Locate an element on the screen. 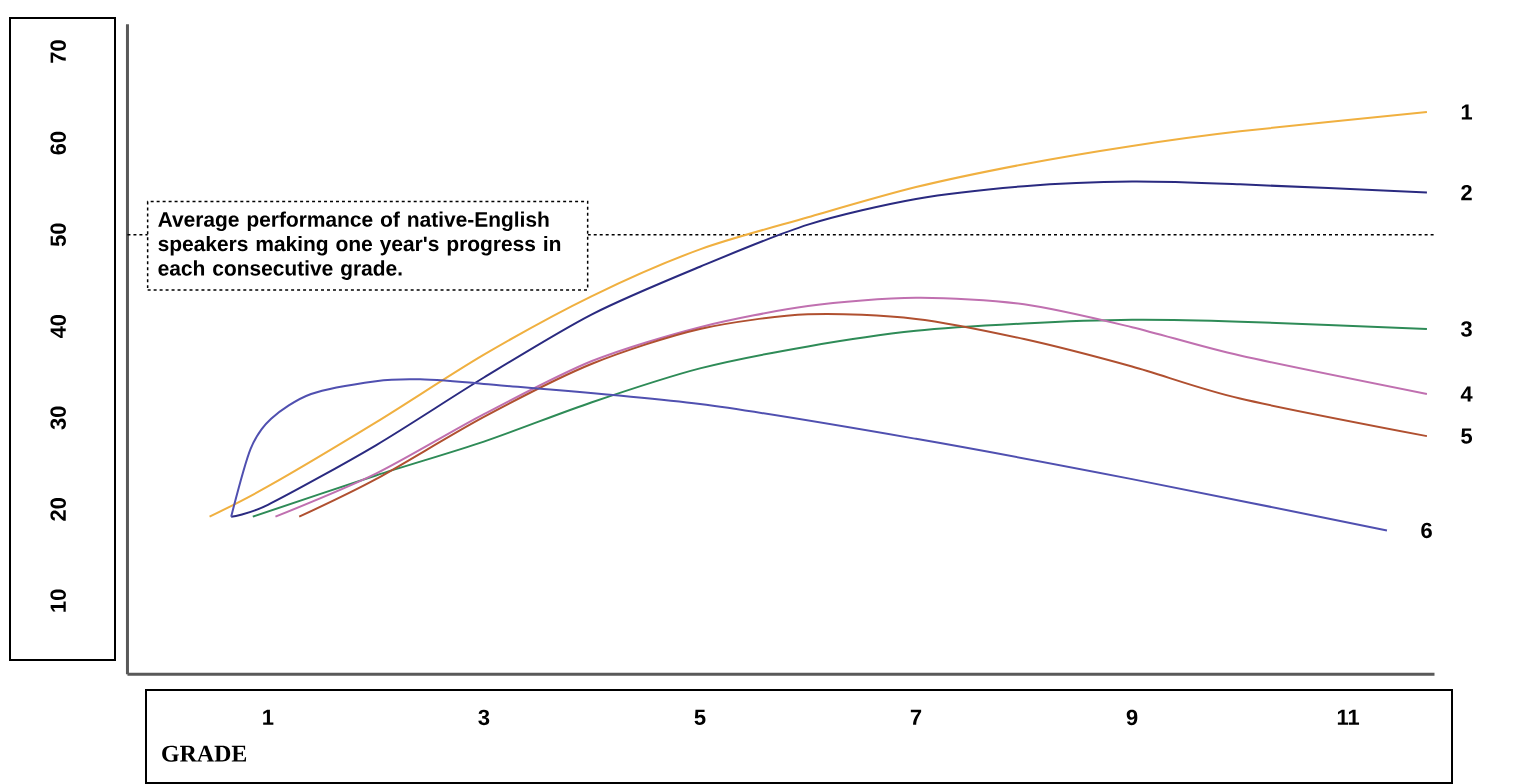 This screenshot has width=1515, height=784. series-label: 2 is located at coordinates (1466, 192).